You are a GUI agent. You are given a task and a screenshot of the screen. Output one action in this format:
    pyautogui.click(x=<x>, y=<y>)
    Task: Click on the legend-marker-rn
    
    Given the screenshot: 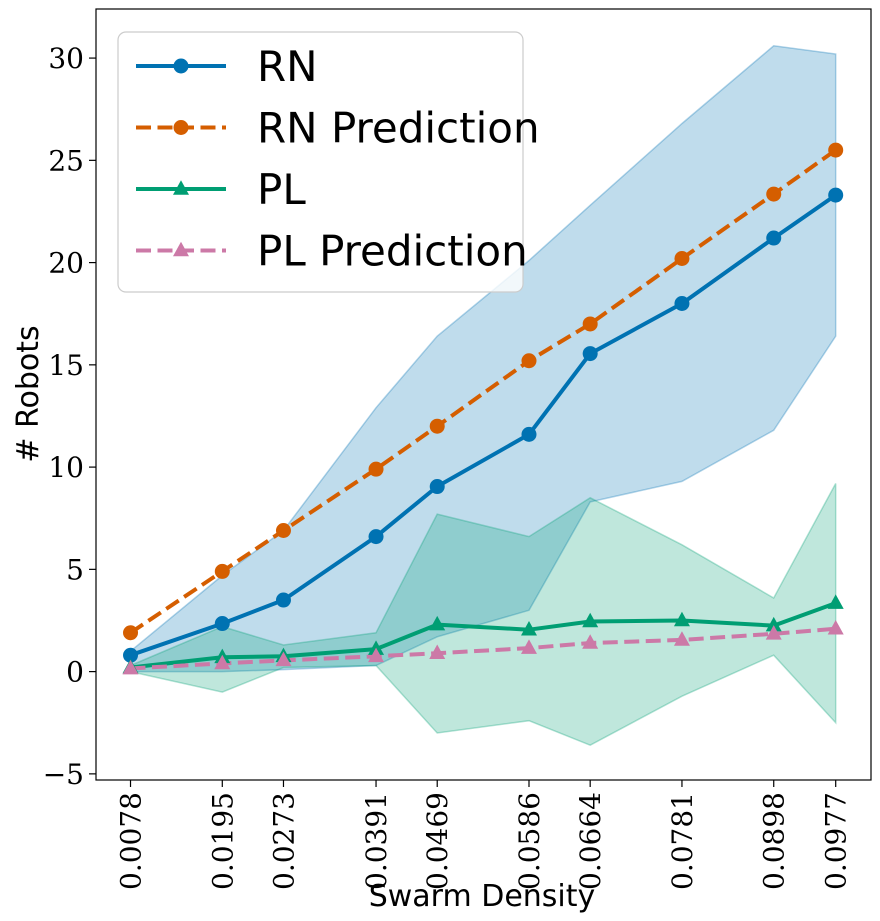 What is the action you would take?
    pyautogui.click(x=181, y=66)
    